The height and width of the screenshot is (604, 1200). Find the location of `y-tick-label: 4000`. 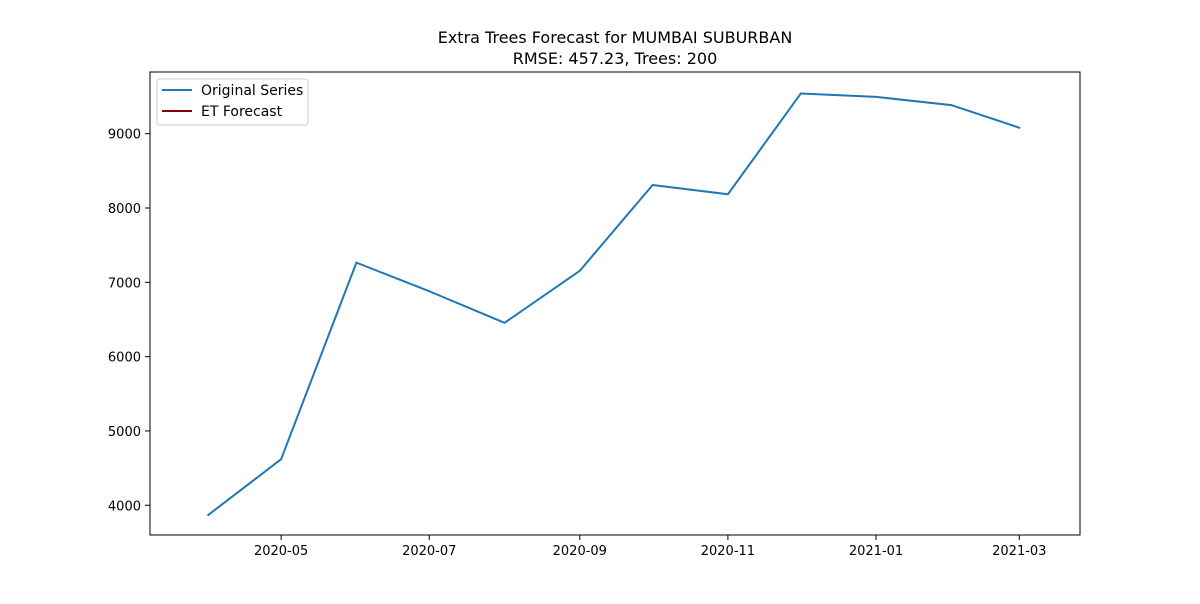

y-tick-label: 4000 is located at coordinates (124, 506).